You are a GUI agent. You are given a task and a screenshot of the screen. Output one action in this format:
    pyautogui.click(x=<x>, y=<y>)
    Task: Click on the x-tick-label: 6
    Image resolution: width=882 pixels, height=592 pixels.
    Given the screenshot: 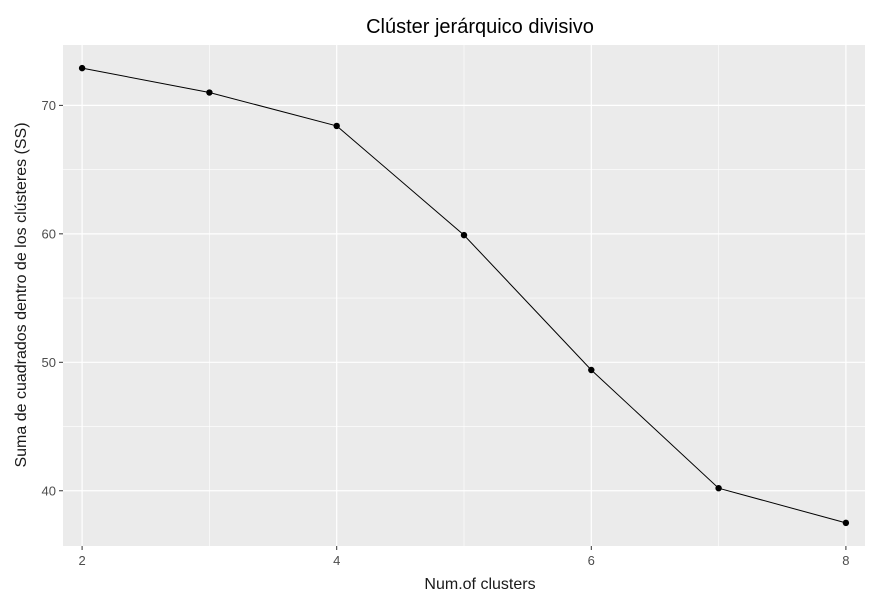 What is the action you would take?
    pyautogui.click(x=591, y=560)
    